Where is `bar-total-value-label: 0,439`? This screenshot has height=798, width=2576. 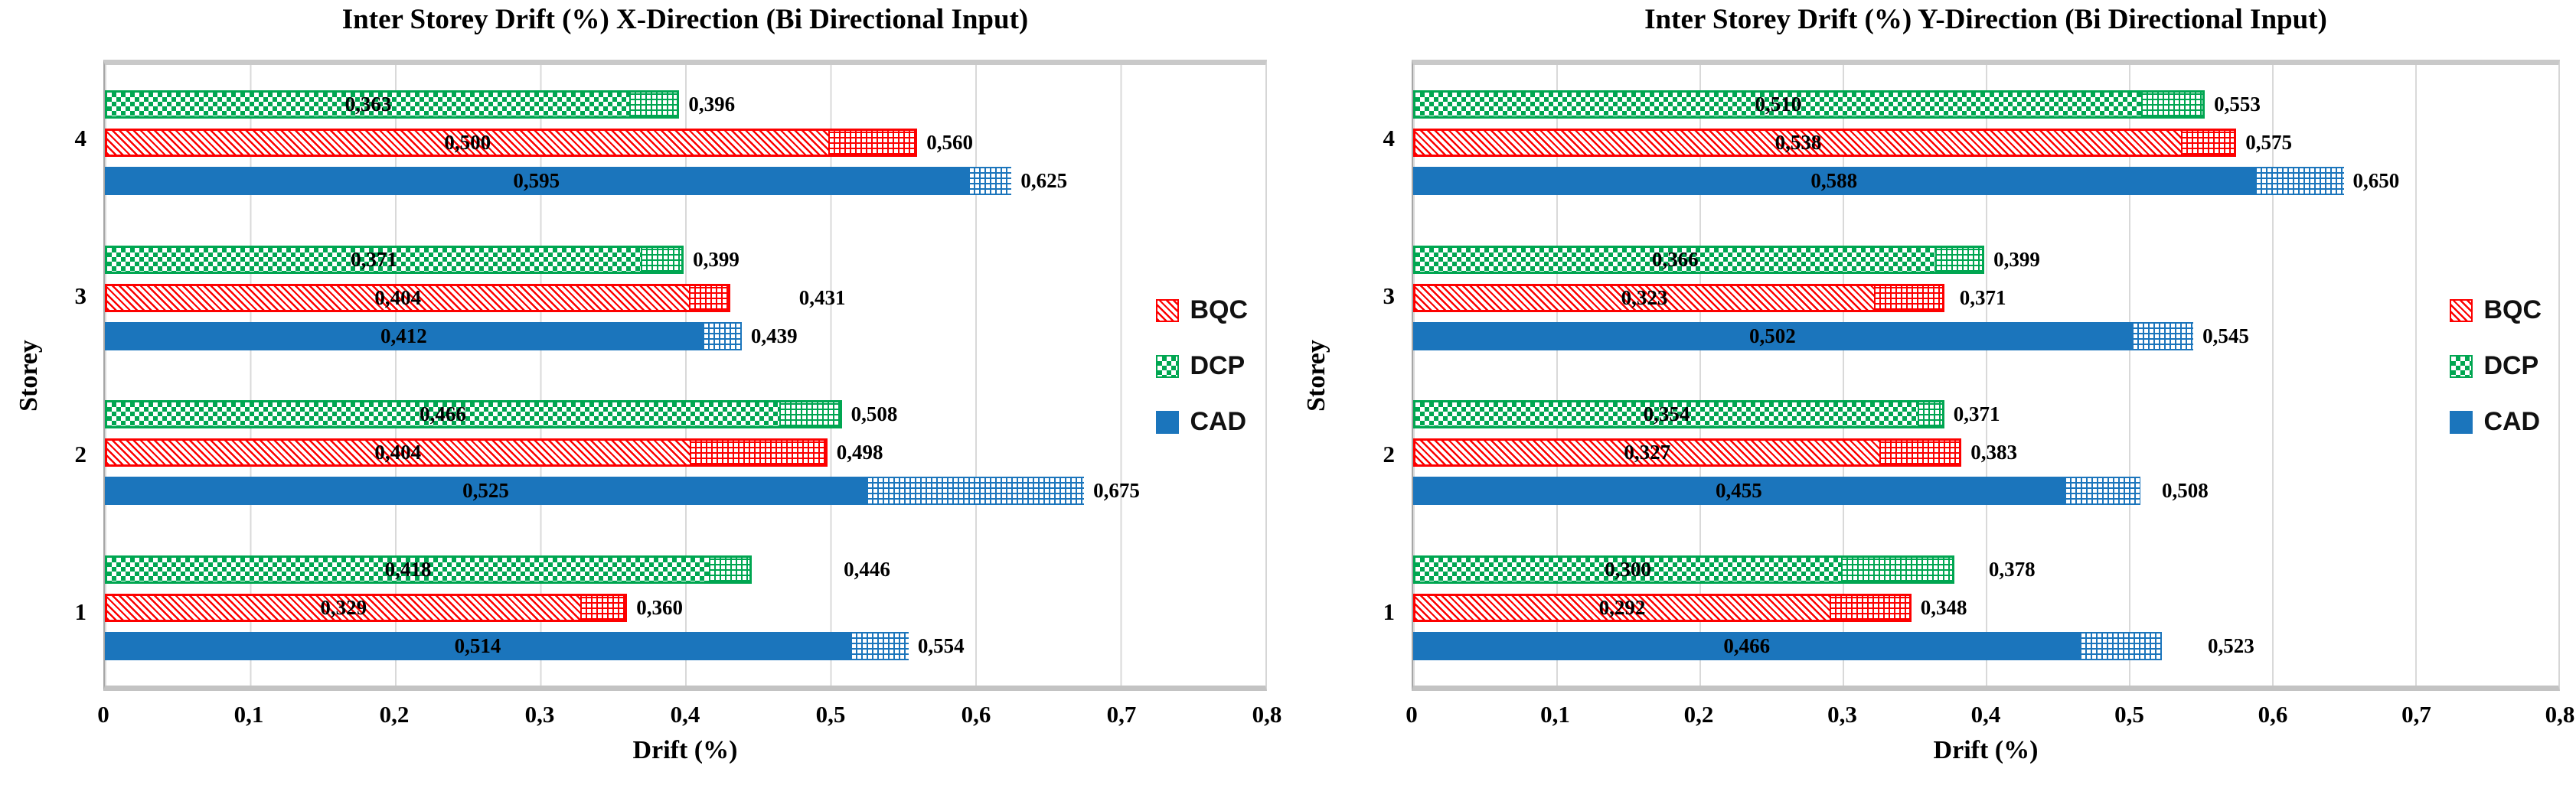 bar-total-value-label: 0,439 is located at coordinates (774, 336).